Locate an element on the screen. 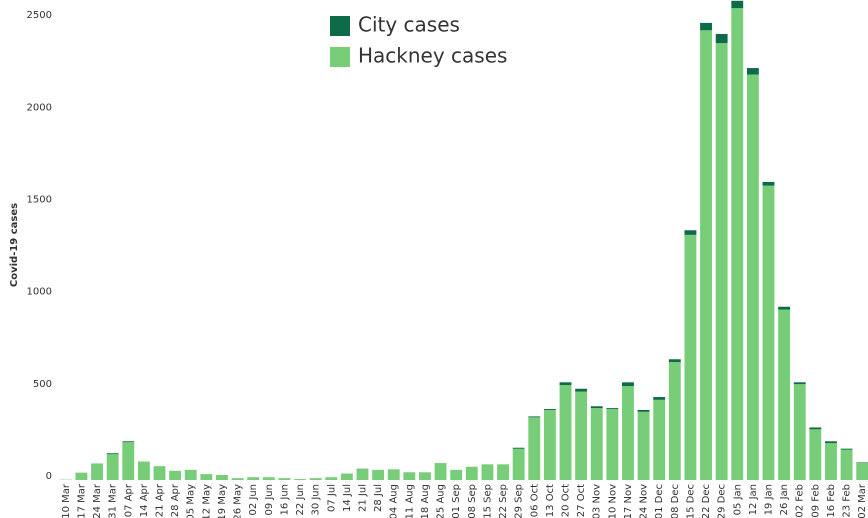 The height and width of the screenshot is (518, 868). x-tick-label: 05 Jan is located at coordinates (737, 499).